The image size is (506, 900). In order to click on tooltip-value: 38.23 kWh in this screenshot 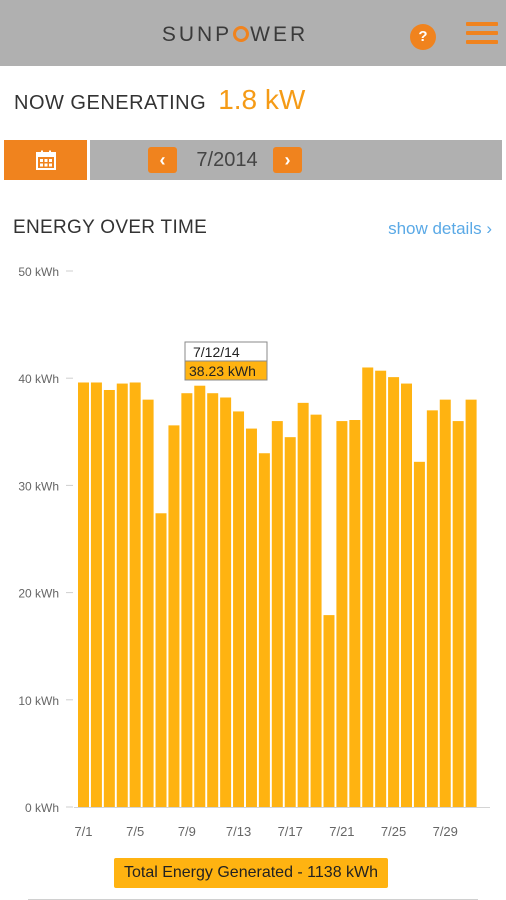, I will do `click(222, 371)`.